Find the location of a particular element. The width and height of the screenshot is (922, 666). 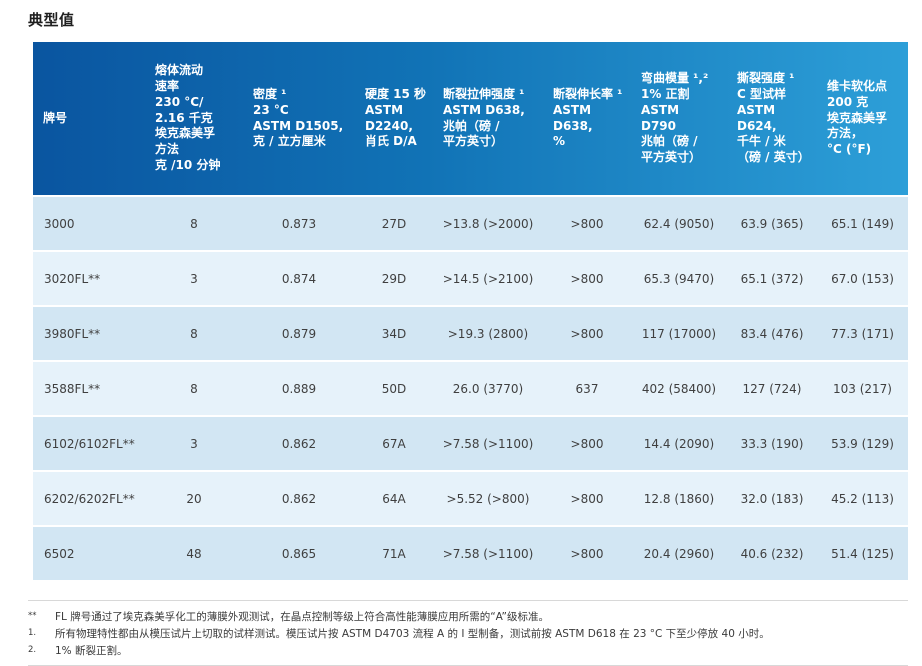

cell-flexural: 65.3 (9470) is located at coordinates (679, 279).